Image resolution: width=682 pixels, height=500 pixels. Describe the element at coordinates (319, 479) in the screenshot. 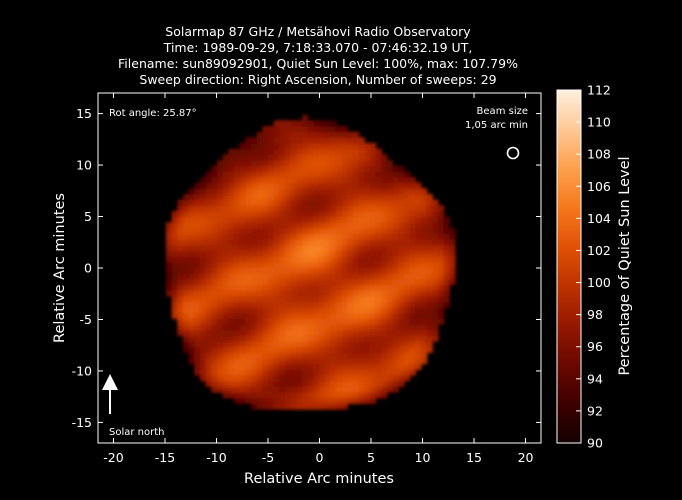

I see `x-axis-label: Relative Arc minutes` at that location.